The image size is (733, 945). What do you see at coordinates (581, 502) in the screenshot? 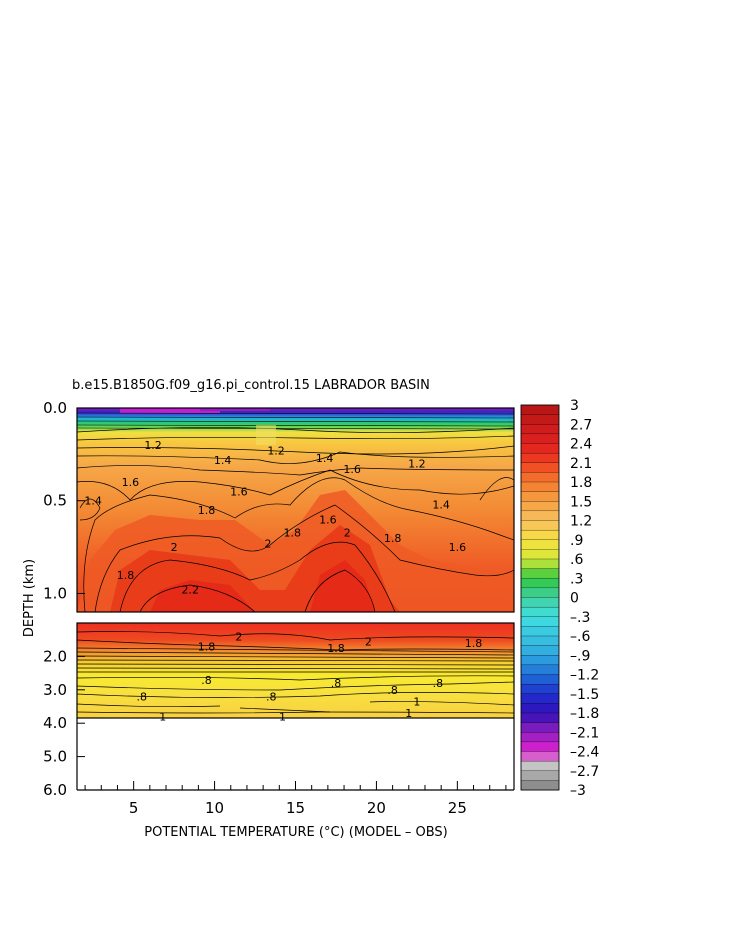
I see `colorbar-tick-label: 1.5` at bounding box center [581, 502].